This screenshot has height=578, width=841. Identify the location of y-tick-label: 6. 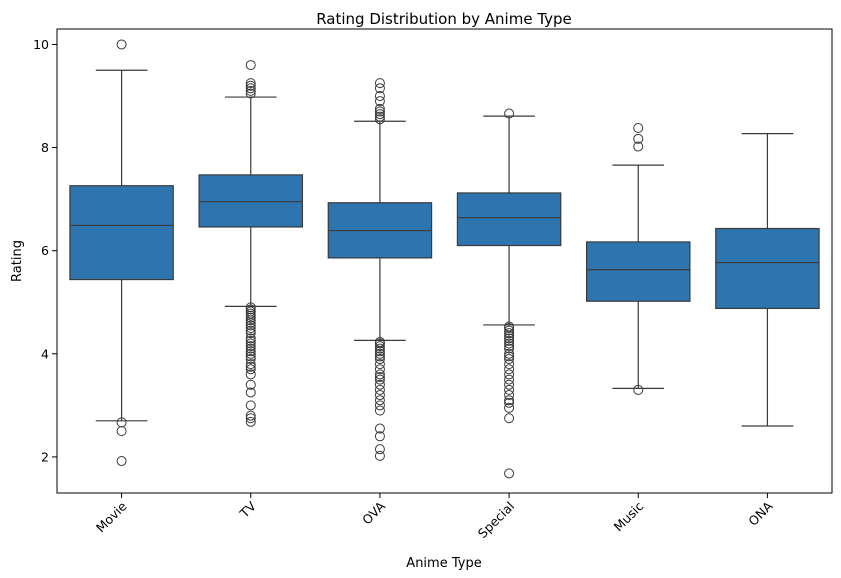
(45, 250).